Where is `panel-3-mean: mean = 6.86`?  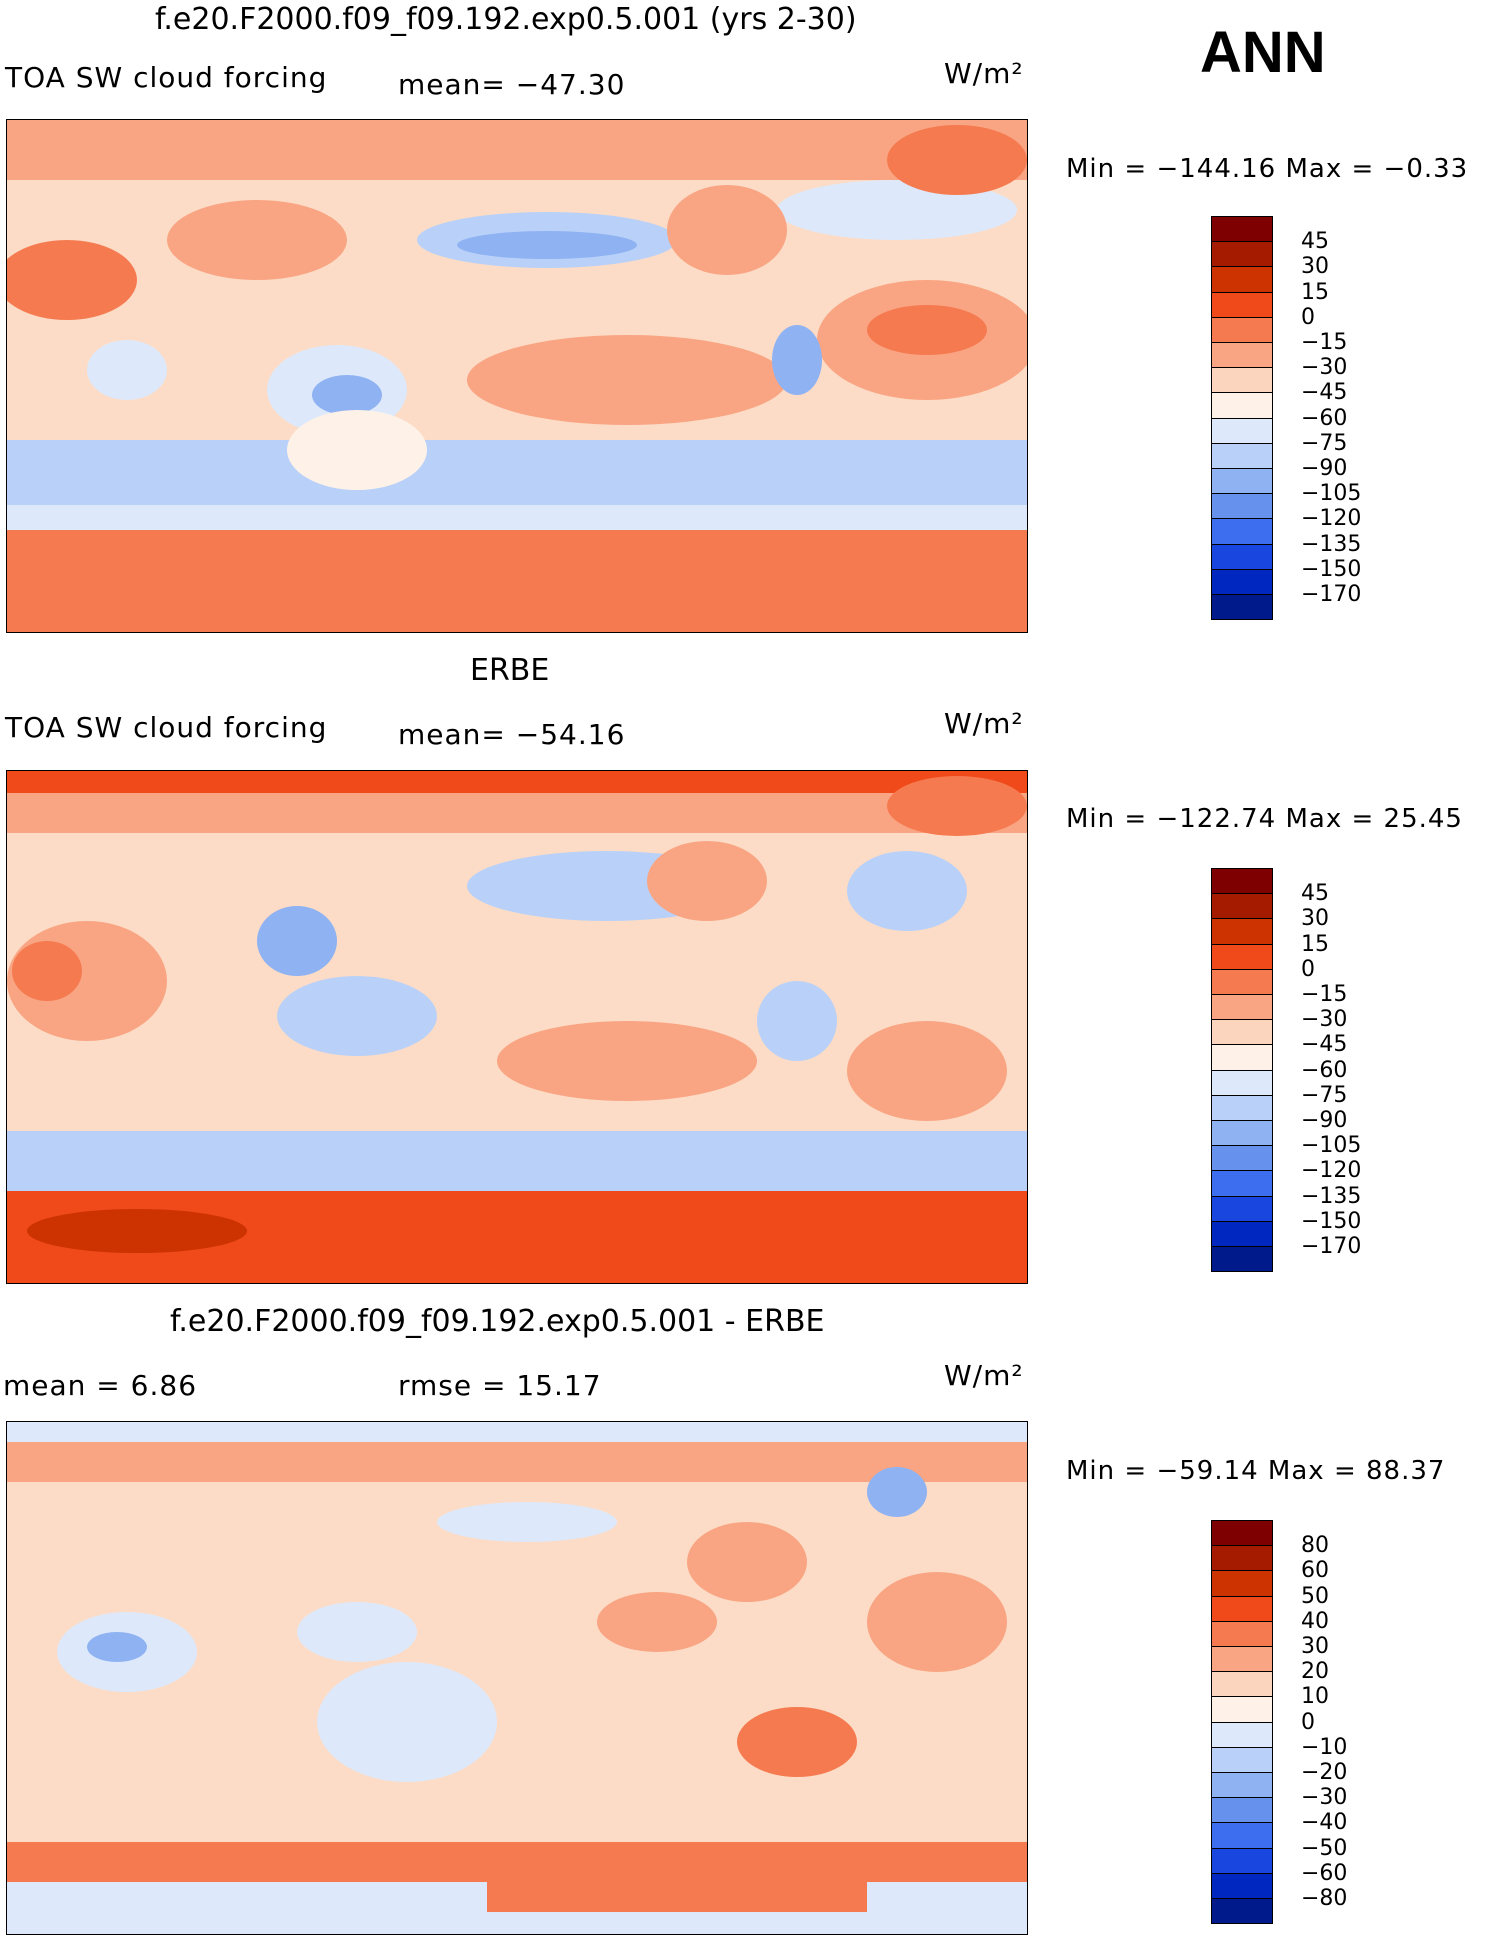
panel-3-mean: mean = 6.86 is located at coordinates (100, 1385).